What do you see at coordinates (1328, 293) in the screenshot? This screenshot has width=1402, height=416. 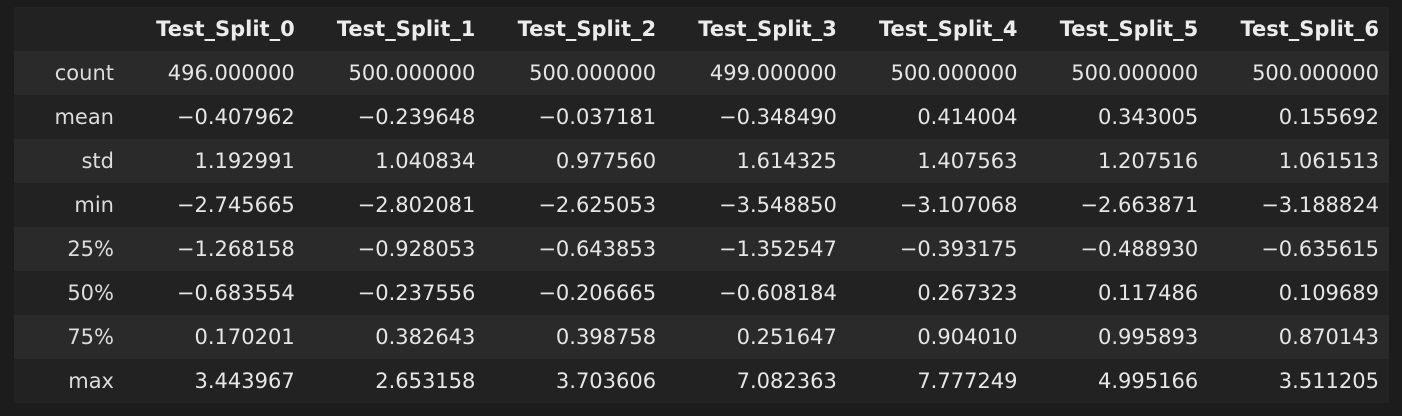 I see `table-cell: 0.109689` at bounding box center [1328, 293].